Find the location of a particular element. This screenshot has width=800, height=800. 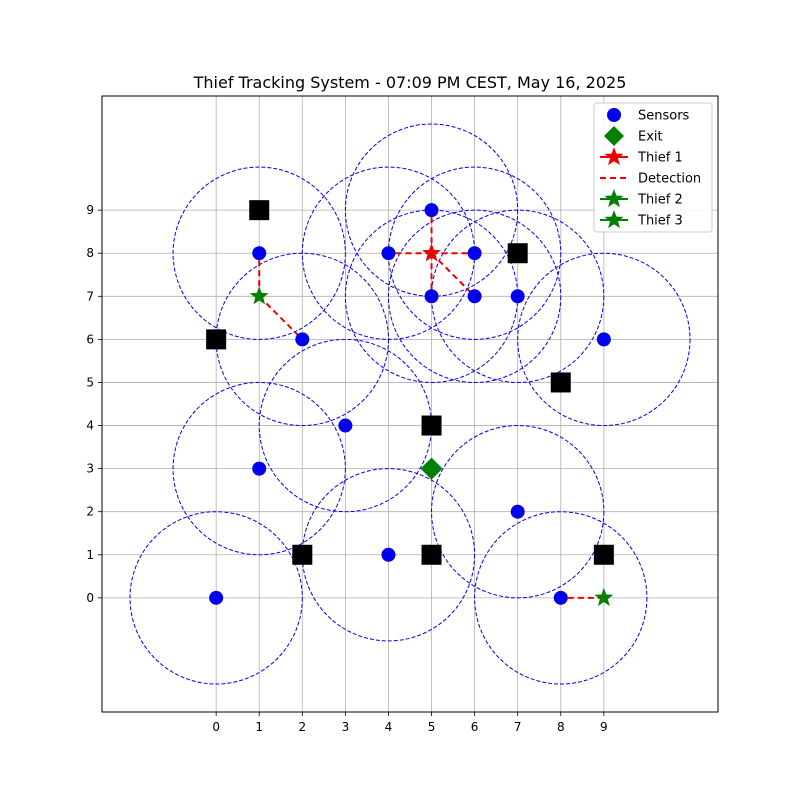

legend-diamond-icon is located at coordinates (614, 136).